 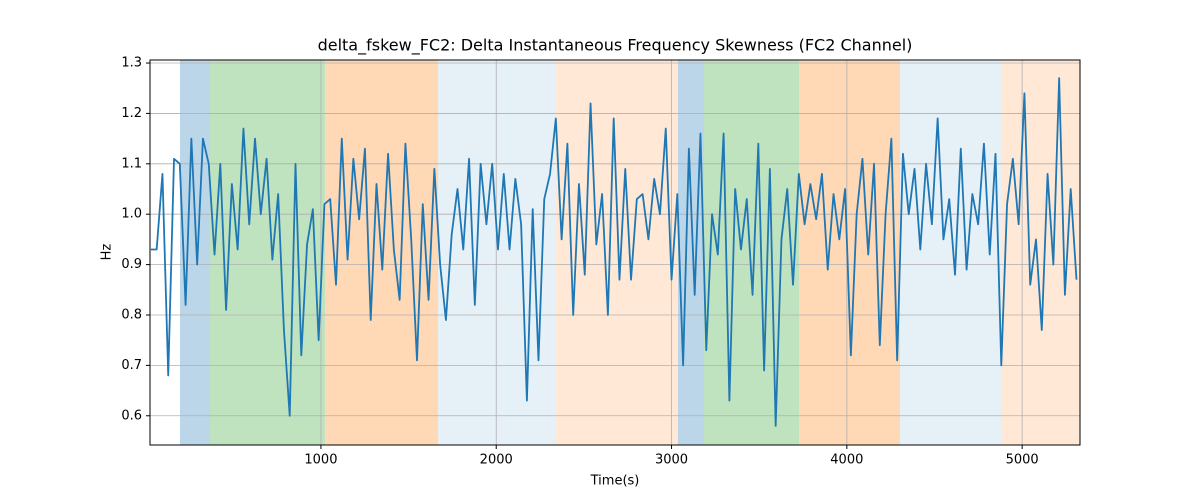 I want to click on y-tick-label: 1.0, so click(x=131, y=214).